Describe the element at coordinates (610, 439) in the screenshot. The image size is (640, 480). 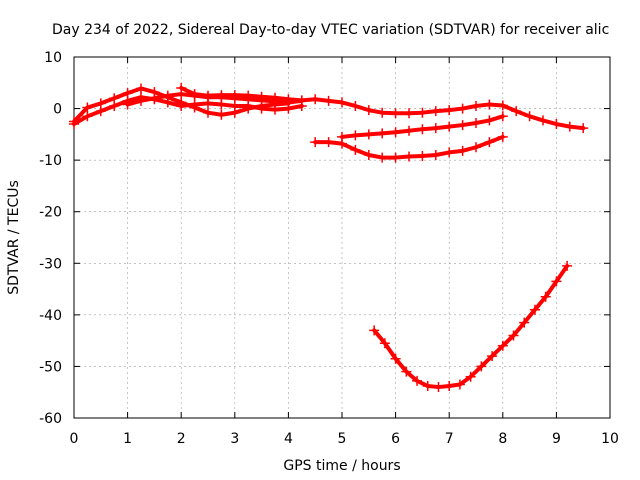
I see `x-tick-label: 10` at that location.